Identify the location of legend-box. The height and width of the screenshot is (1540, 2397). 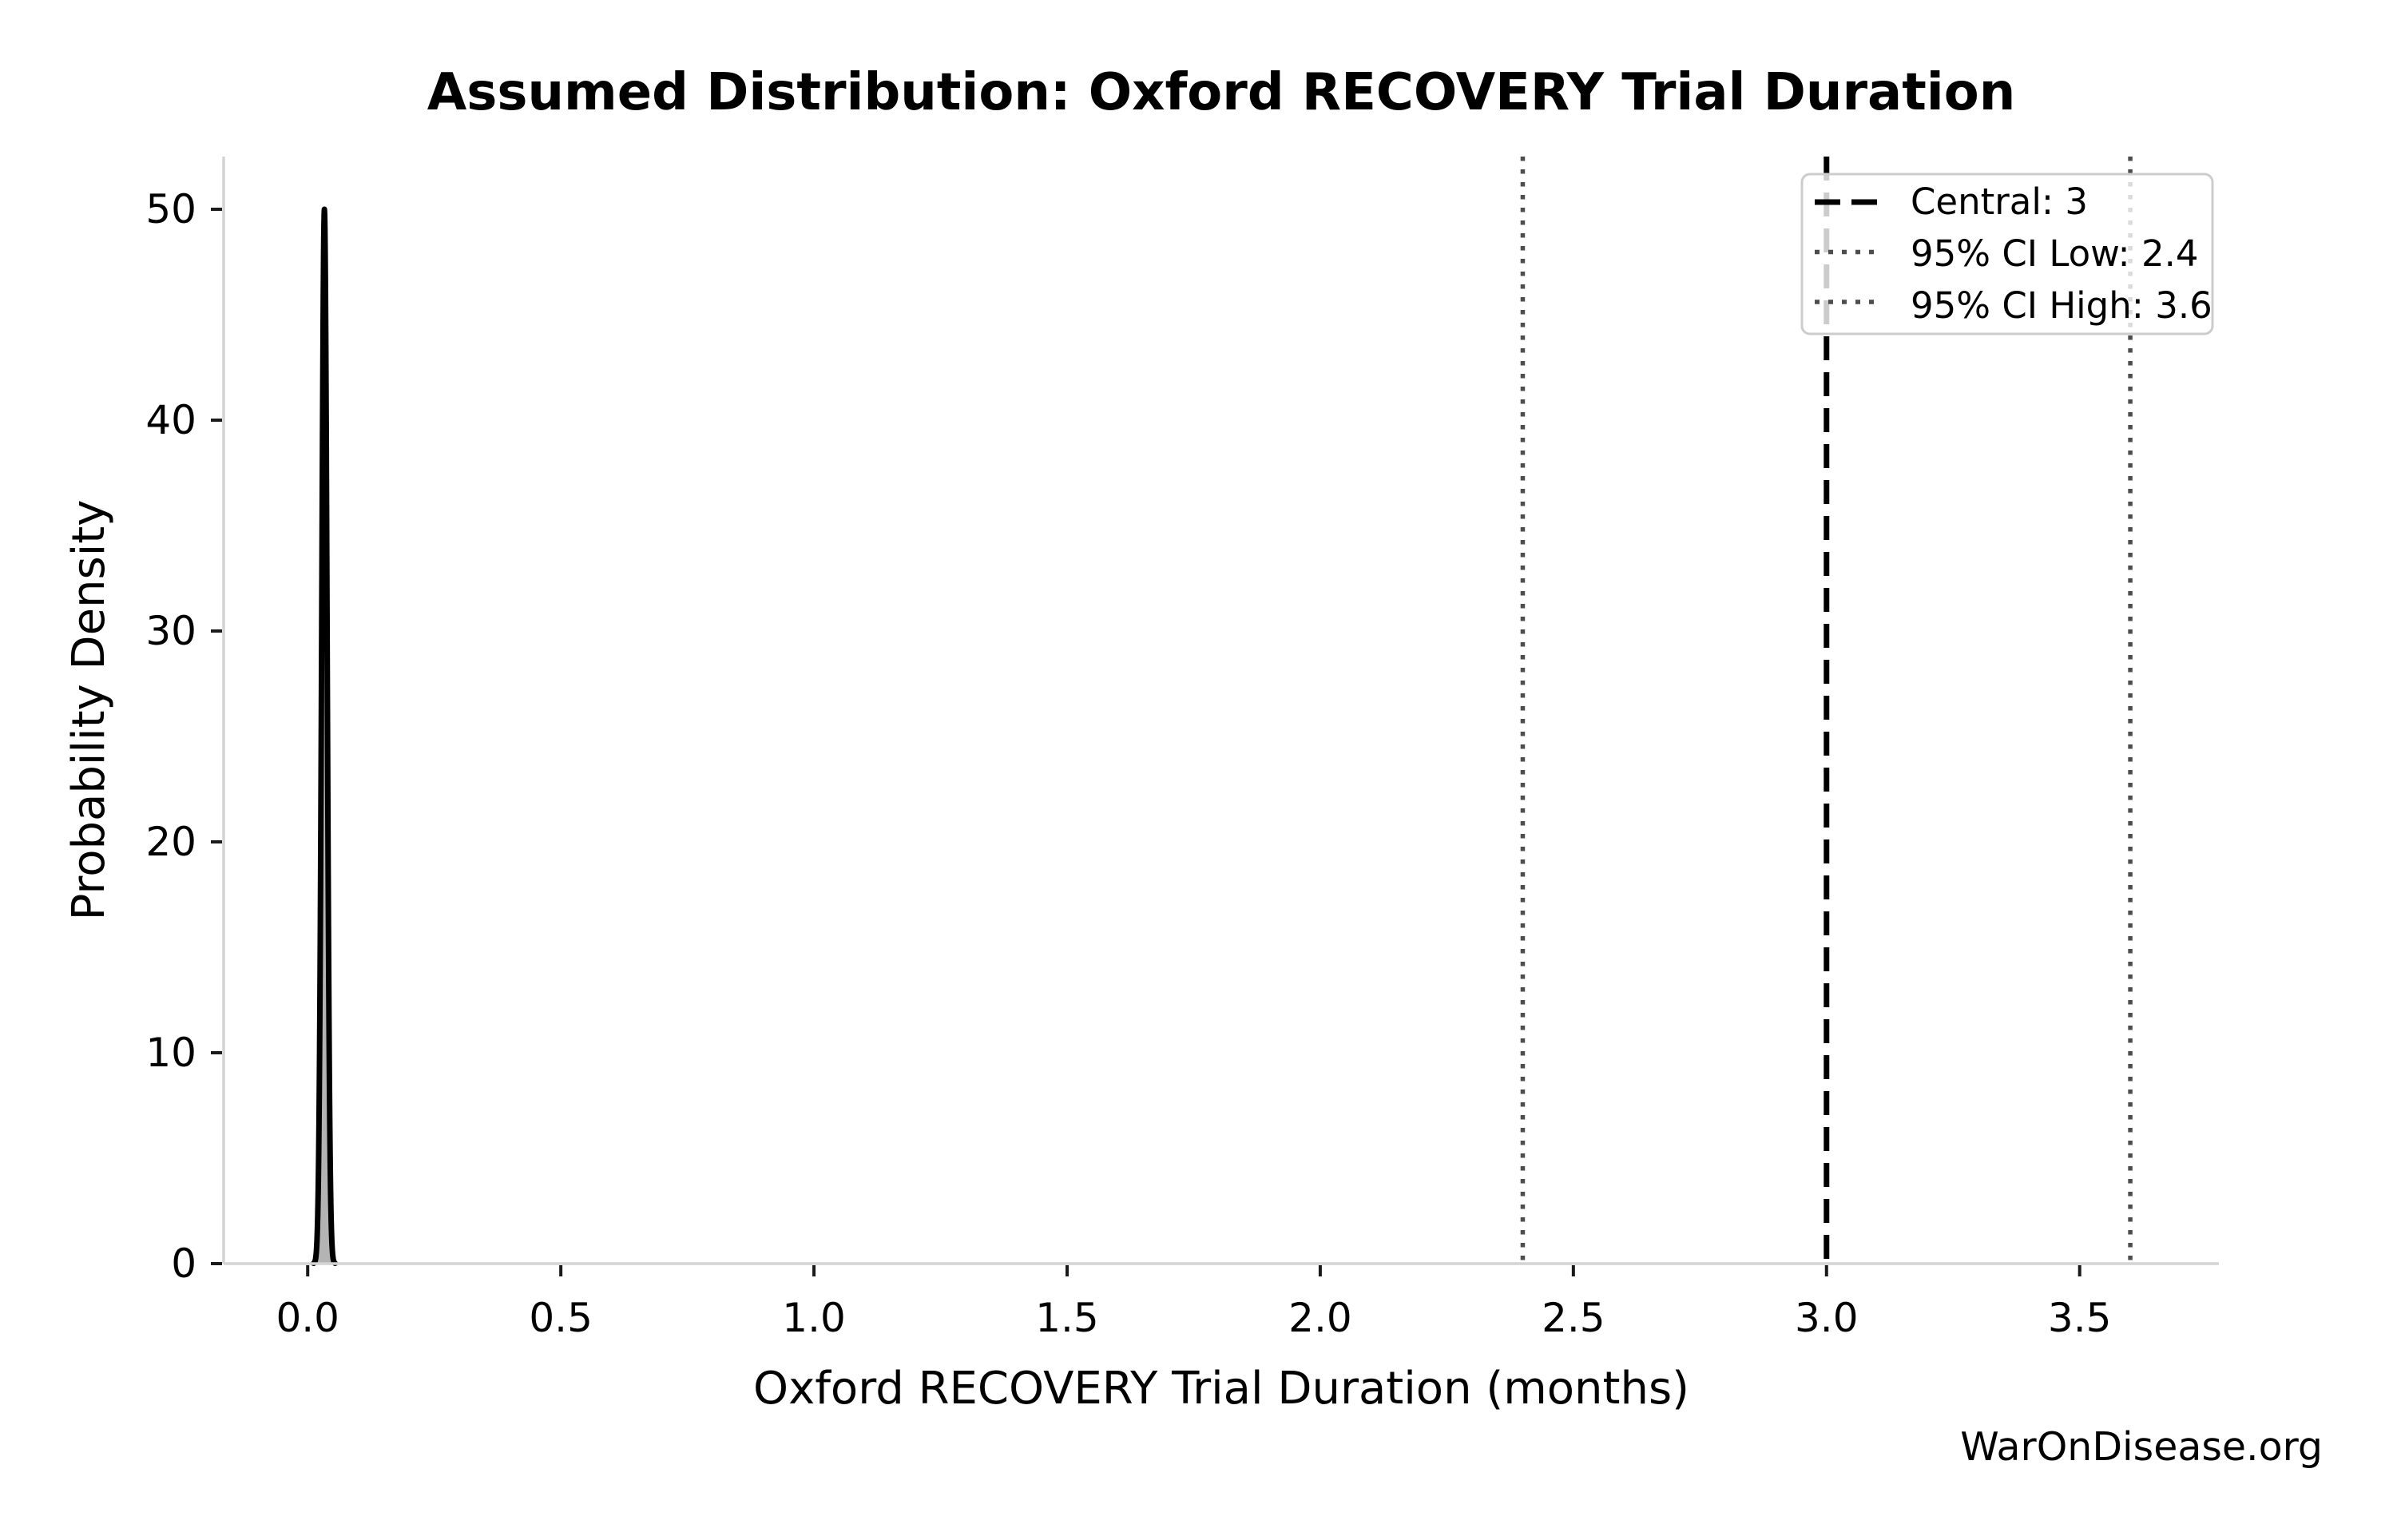
(2007, 254).